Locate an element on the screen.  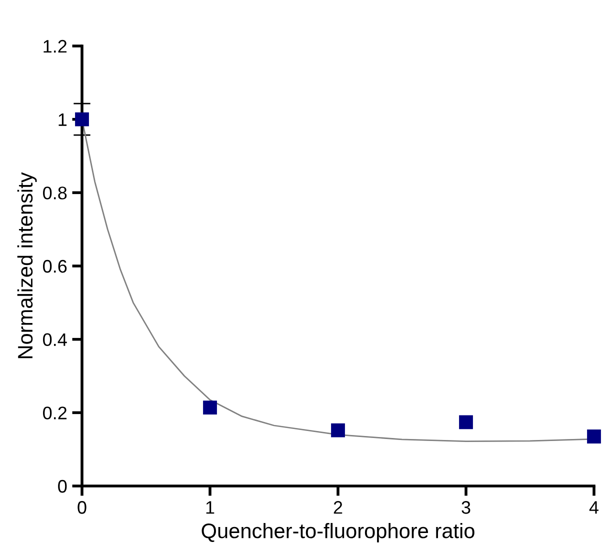
x-tick-label: 0 is located at coordinates (82, 507).